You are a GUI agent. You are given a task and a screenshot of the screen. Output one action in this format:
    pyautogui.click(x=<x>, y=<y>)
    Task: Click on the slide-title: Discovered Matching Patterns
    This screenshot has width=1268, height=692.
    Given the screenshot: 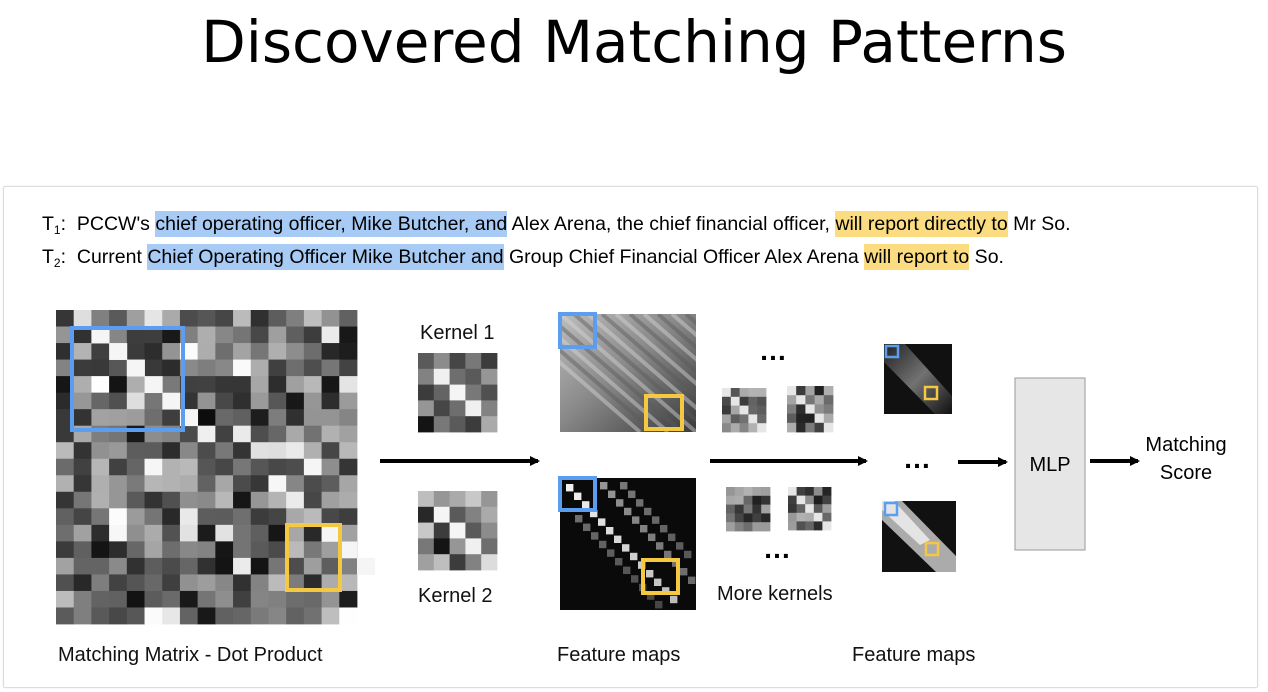 What is the action you would take?
    pyautogui.click(x=634, y=42)
    